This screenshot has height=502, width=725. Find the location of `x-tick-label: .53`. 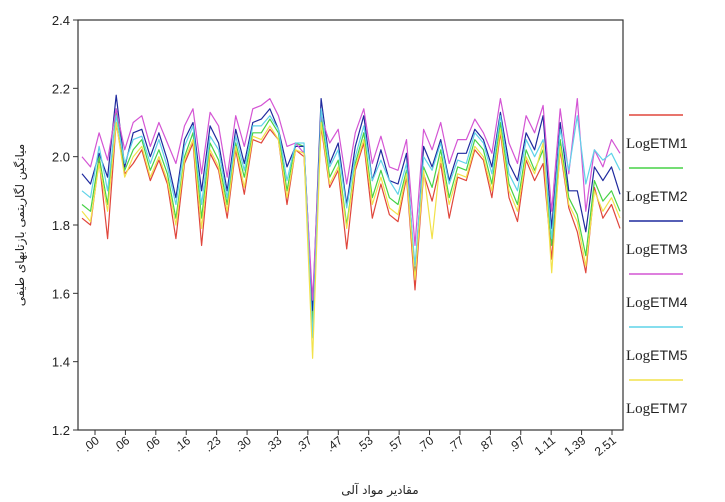

x-tick-label: .53 is located at coordinates (365, 444).